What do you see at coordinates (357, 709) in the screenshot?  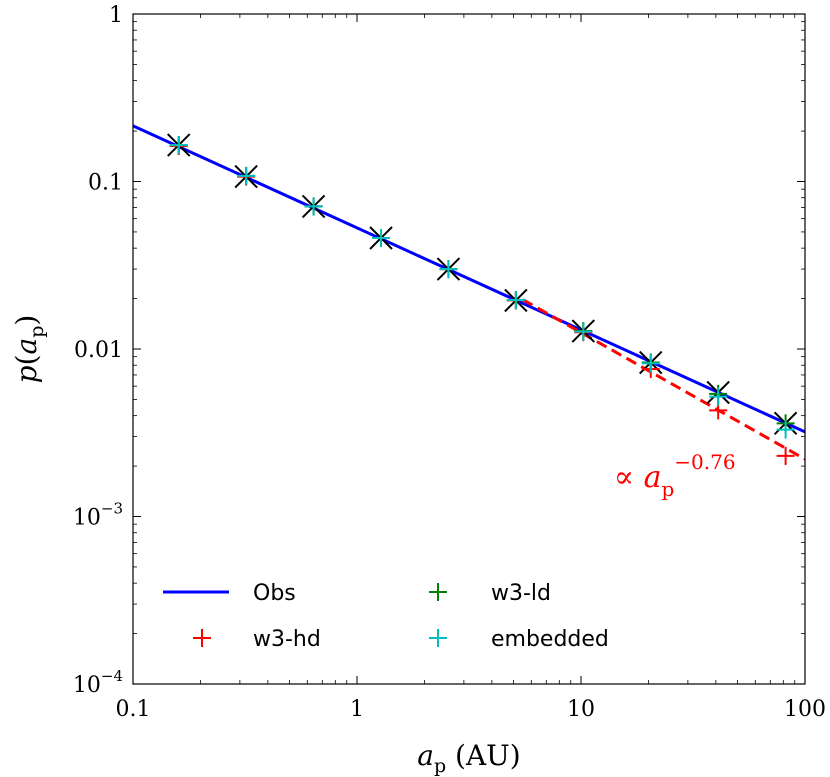 I see `x-tick-label: 1` at bounding box center [357, 709].